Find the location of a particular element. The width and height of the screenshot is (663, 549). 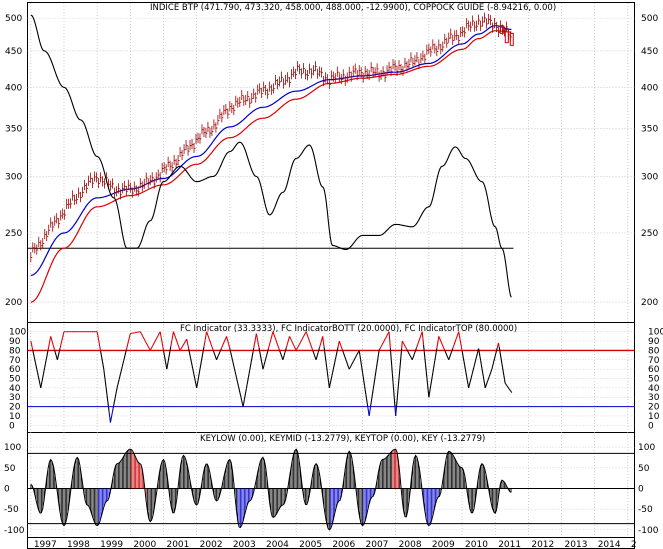

key-y-tick-left: -100 is located at coordinates (14, 531).